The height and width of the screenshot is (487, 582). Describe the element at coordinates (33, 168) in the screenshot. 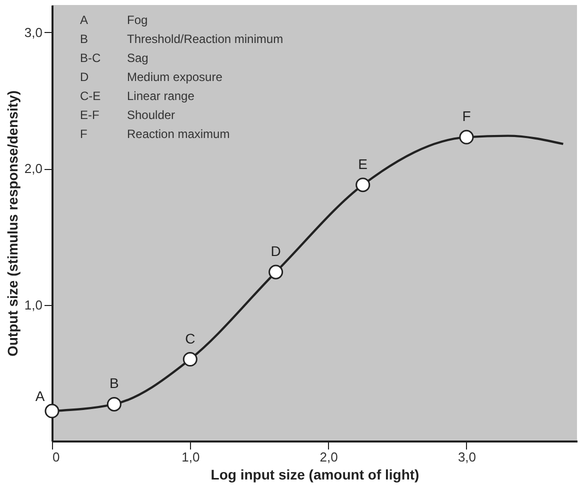

I see `y-tick-label: 2,0` at that location.